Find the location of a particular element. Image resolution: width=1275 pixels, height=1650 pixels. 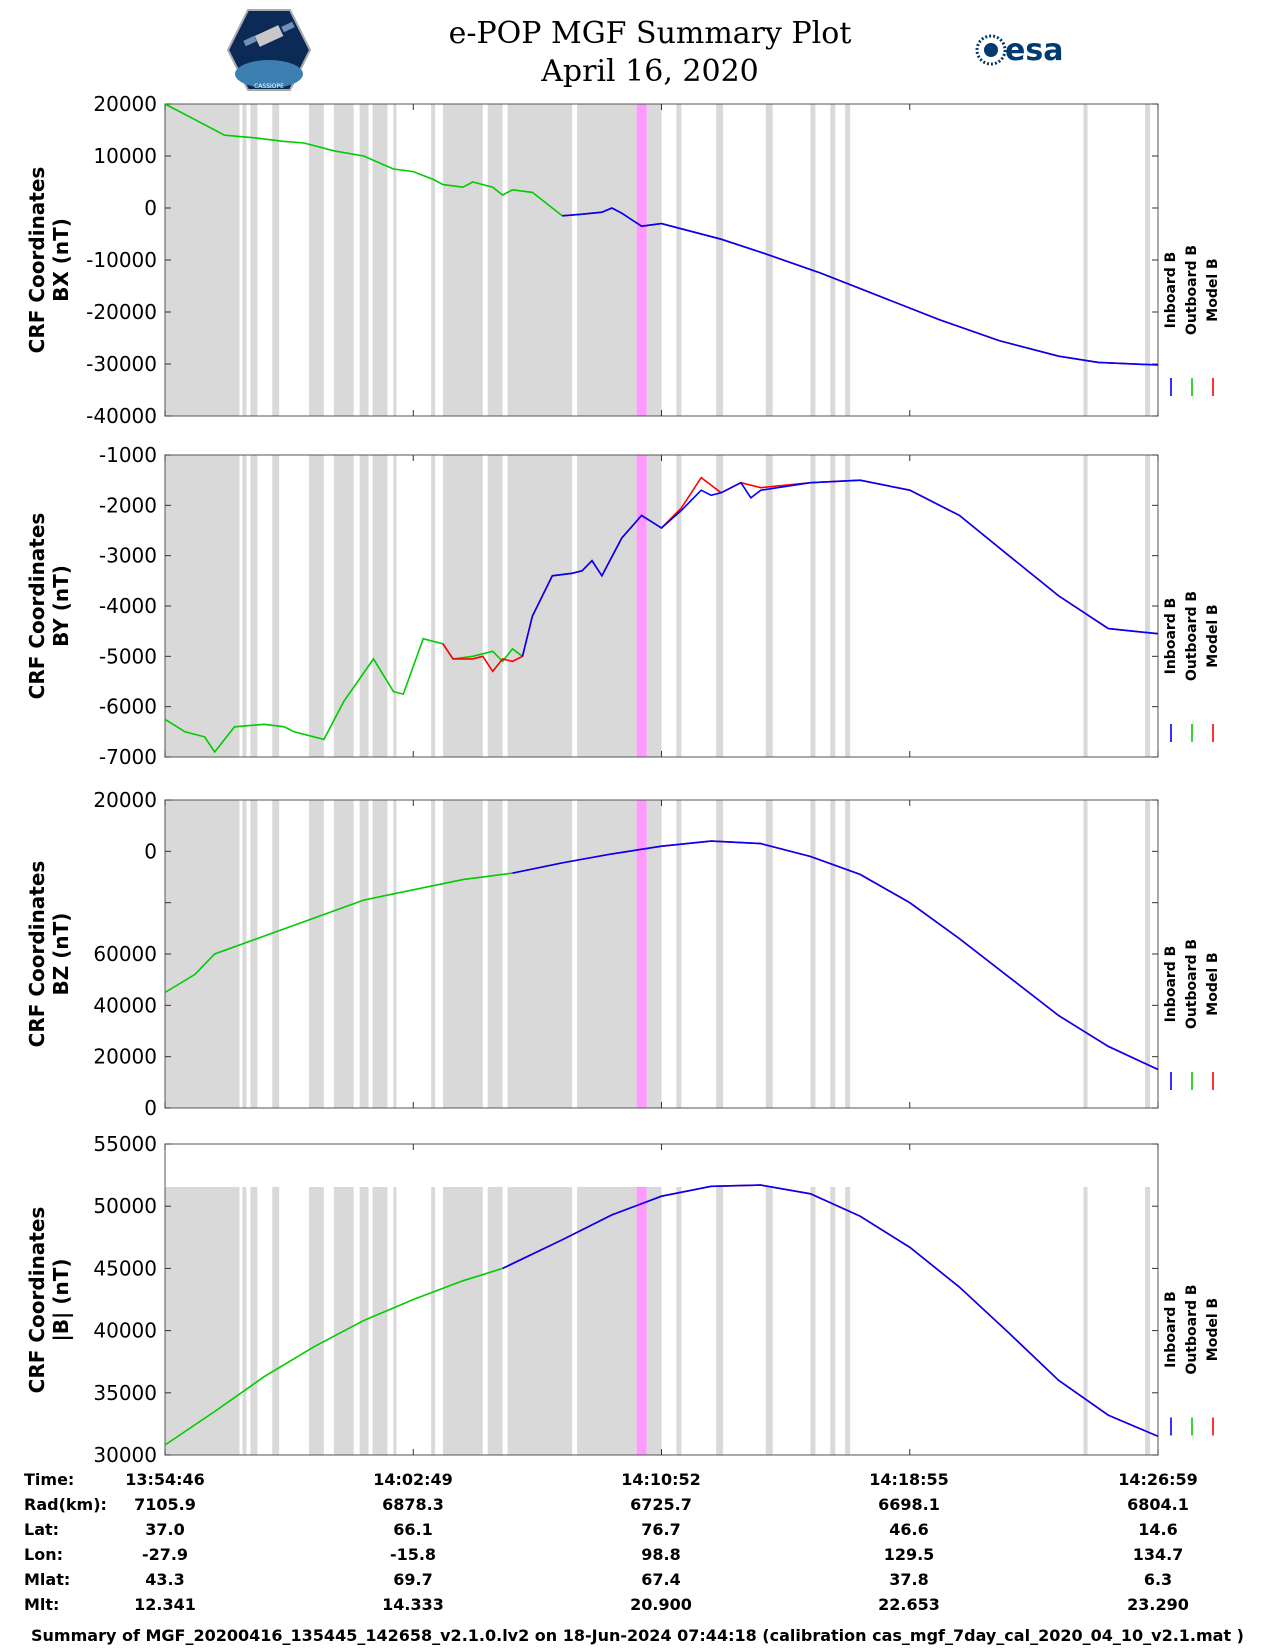

table-cell: 66.1 is located at coordinates (413, 1529).